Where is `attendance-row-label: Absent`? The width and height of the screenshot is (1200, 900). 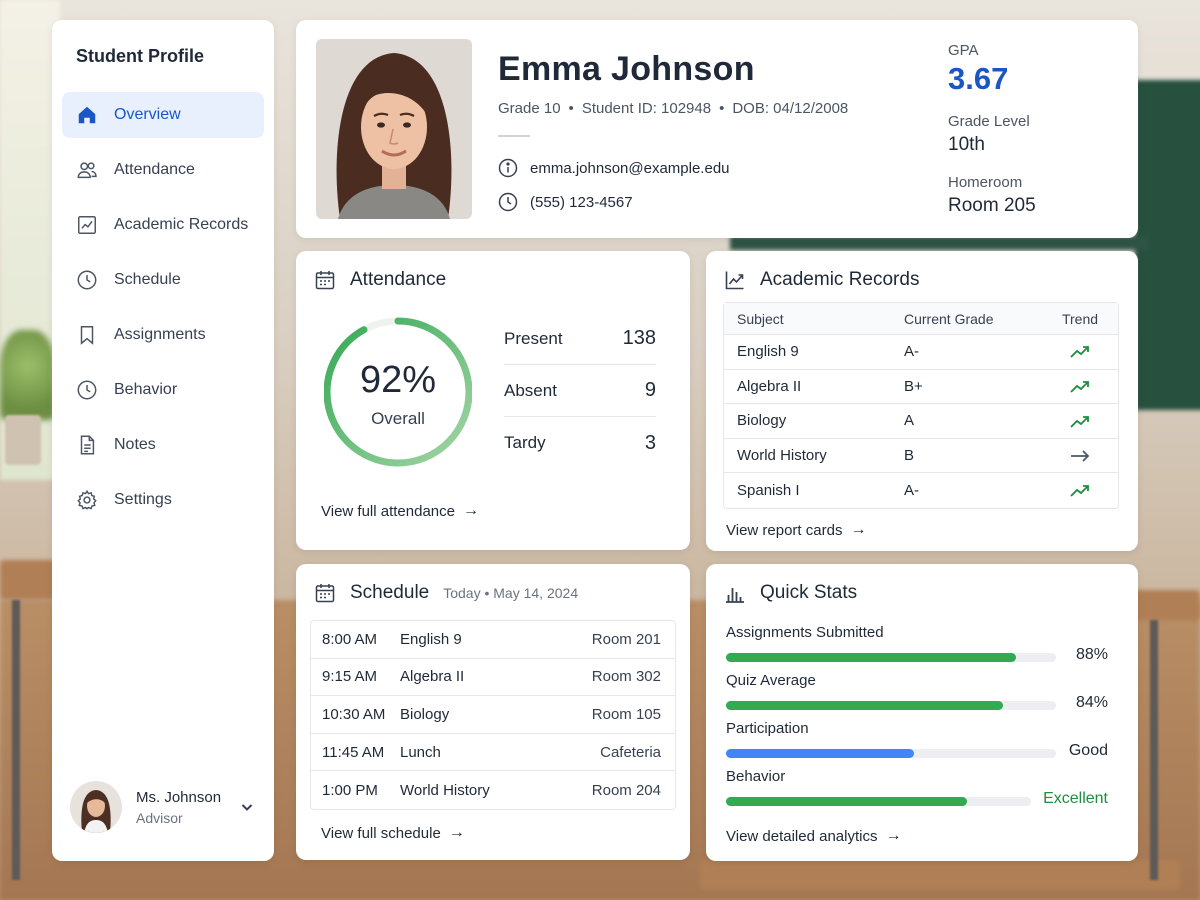
attendance-row-label: Absent is located at coordinates (530, 390).